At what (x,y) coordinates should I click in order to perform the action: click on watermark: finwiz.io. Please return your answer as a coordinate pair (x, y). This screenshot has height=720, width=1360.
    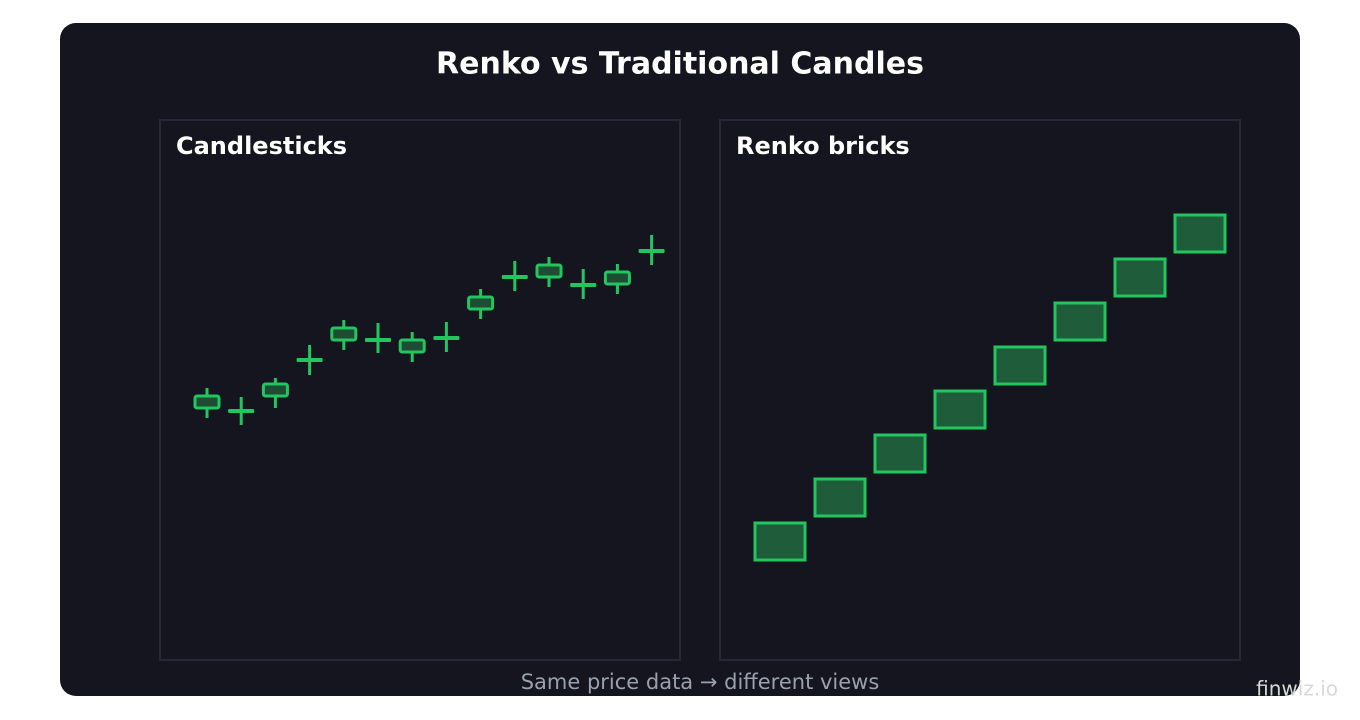
    Looking at the image, I should click on (1297, 689).